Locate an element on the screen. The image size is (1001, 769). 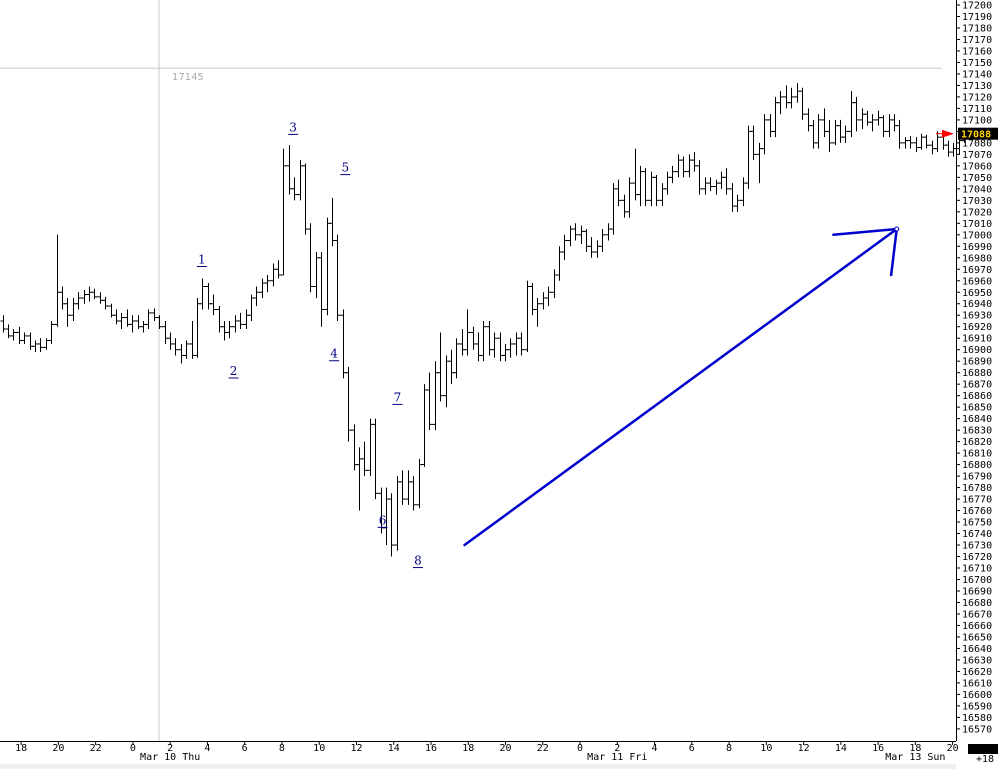
wave-label-5: 5 is located at coordinates (345, 168).